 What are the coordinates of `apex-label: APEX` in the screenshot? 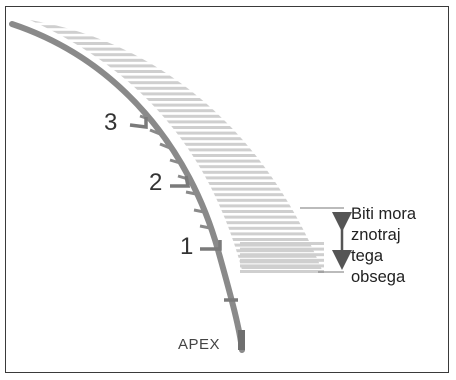 It's located at (199, 344).